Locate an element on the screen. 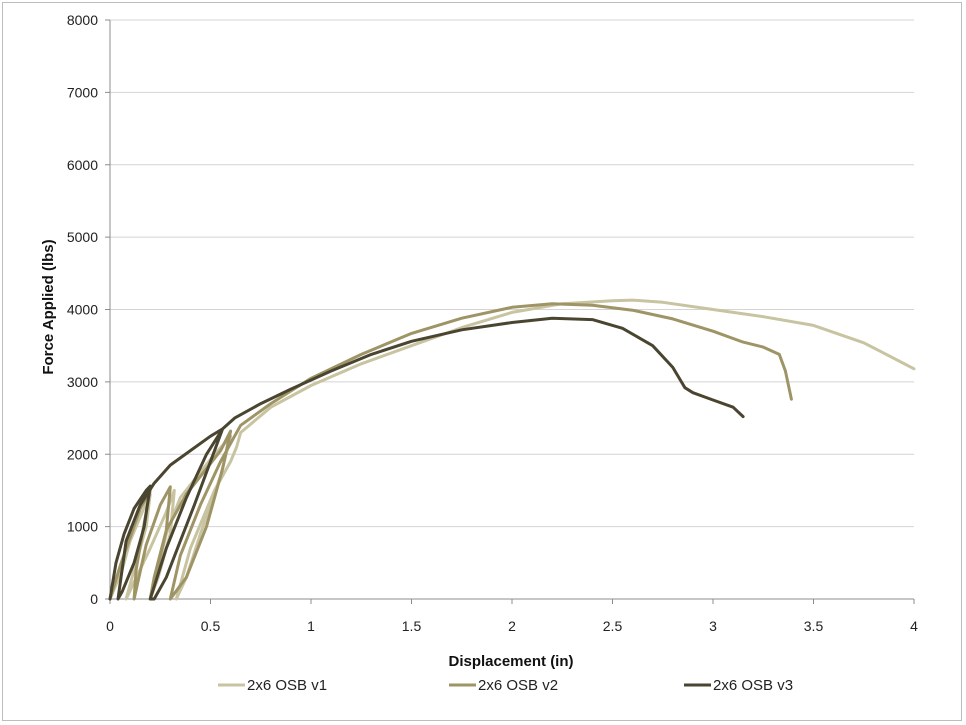 The image size is (966, 725). y-tick-label: 7000 is located at coordinates (82, 92).